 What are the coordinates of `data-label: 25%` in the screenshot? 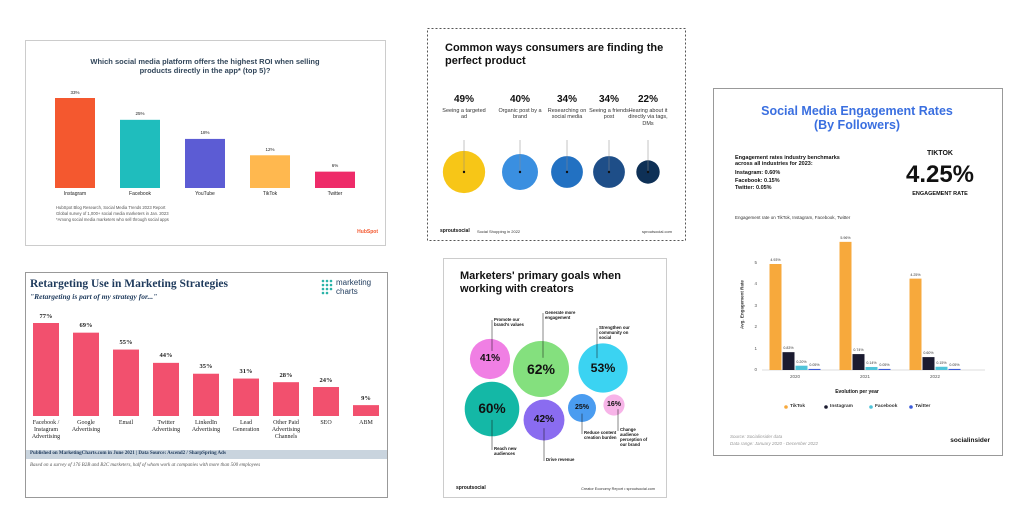 It's located at (581, 407).